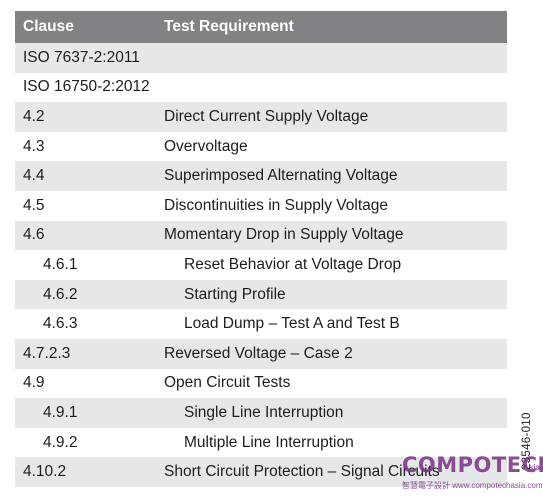 The height and width of the screenshot is (496, 543). What do you see at coordinates (258, 353) in the screenshot?
I see `requirement-cell: Reversed Voltage – Case 2` at bounding box center [258, 353].